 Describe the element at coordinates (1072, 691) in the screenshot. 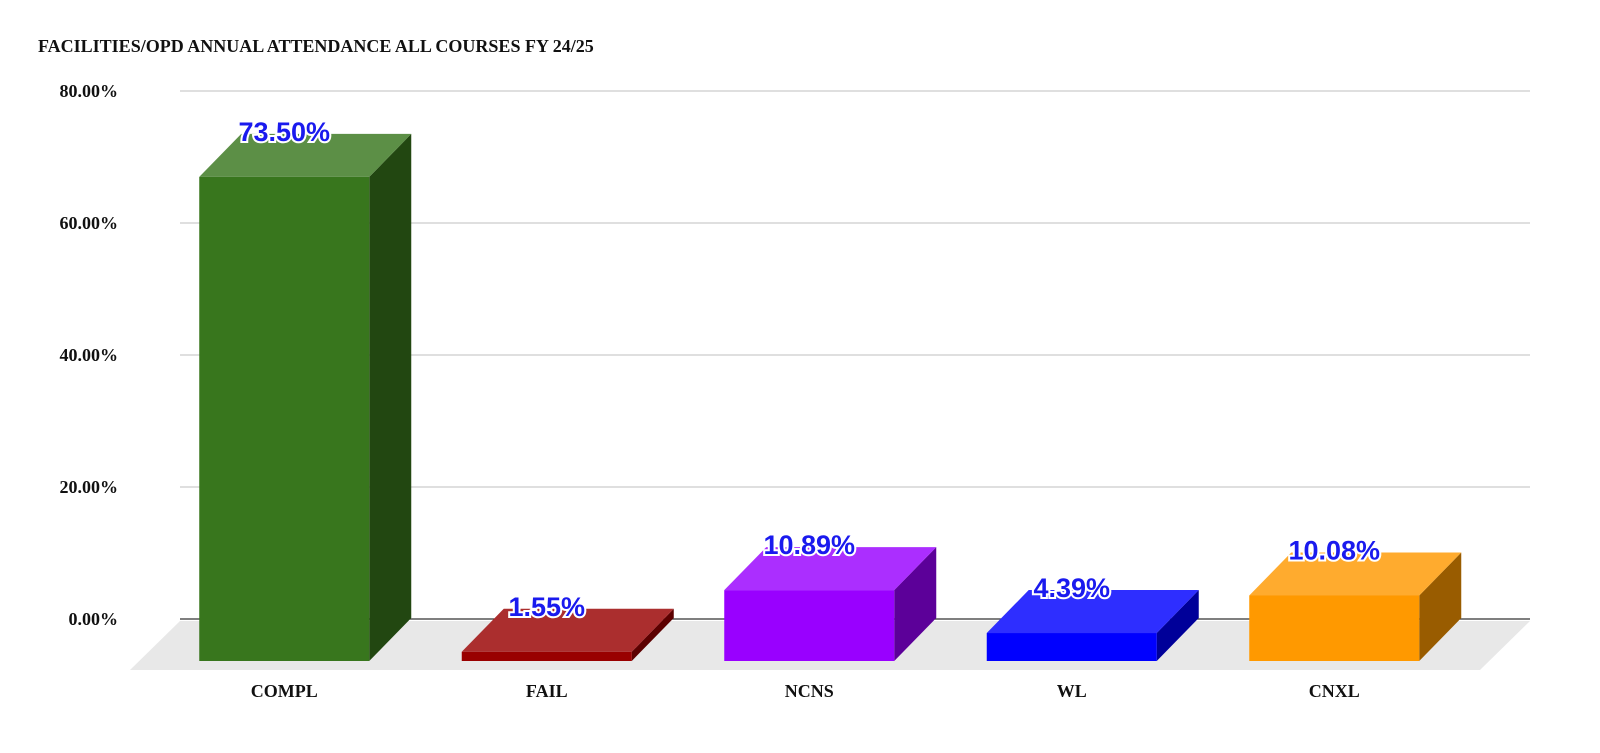

I see `x-tick-label: WL` at that location.